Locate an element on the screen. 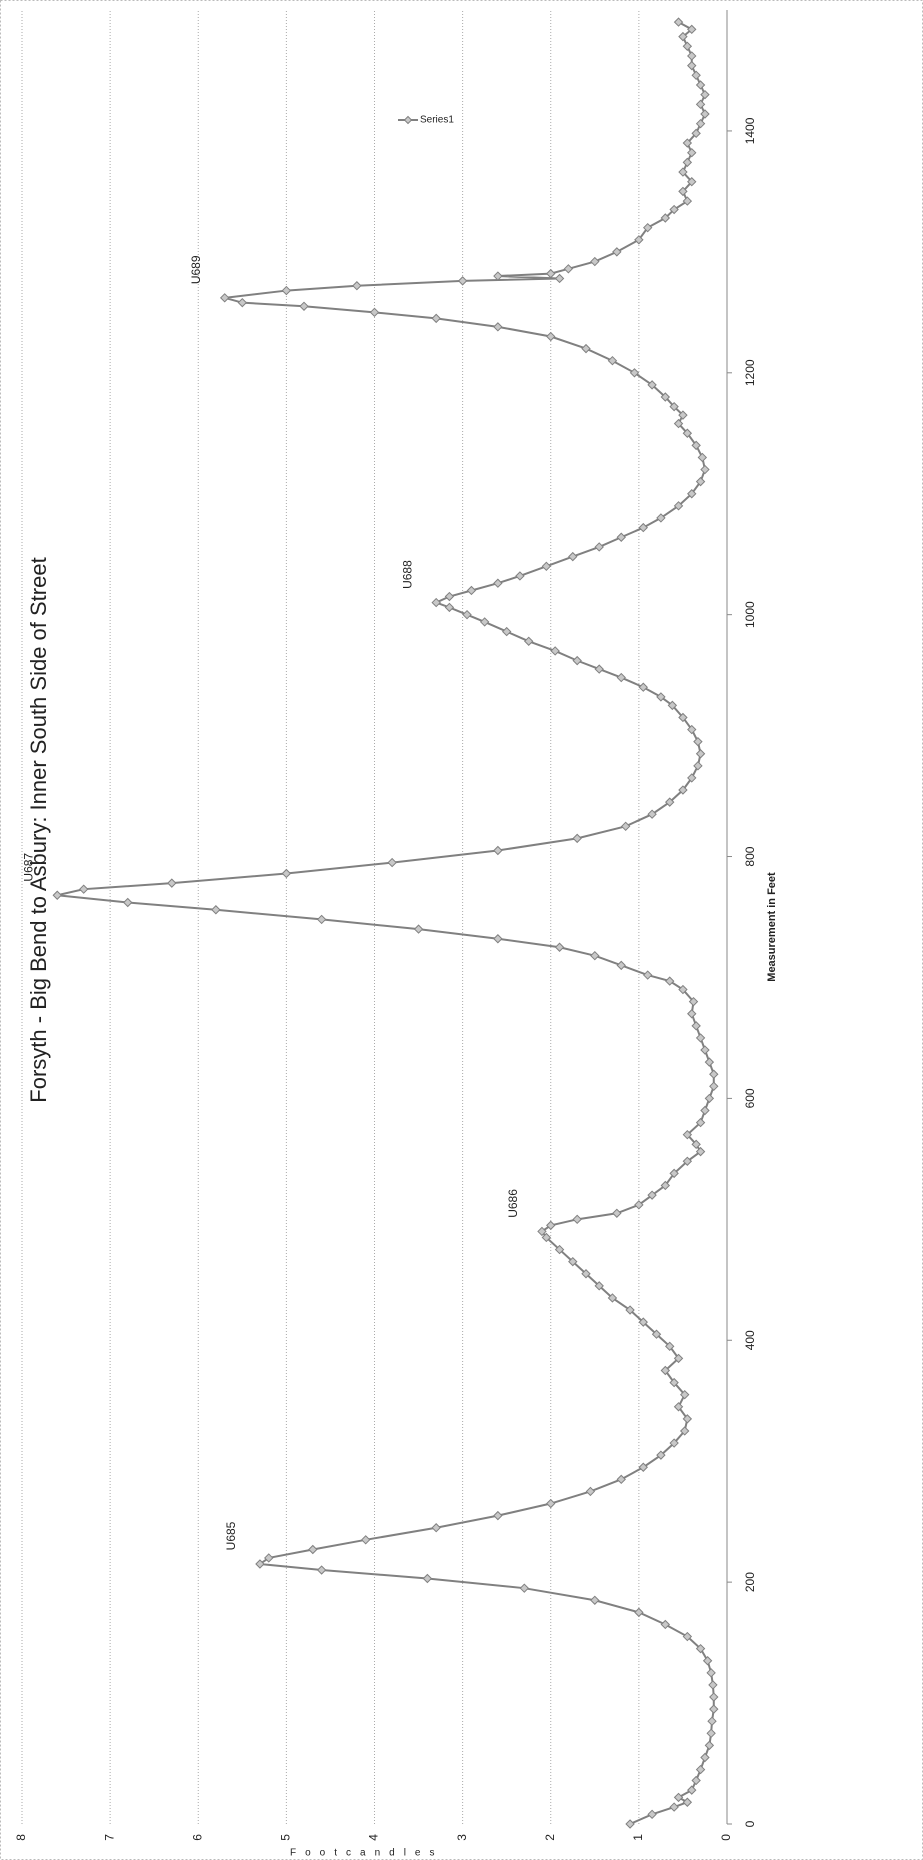  x-tick-label: 1400 is located at coordinates (750, 130).